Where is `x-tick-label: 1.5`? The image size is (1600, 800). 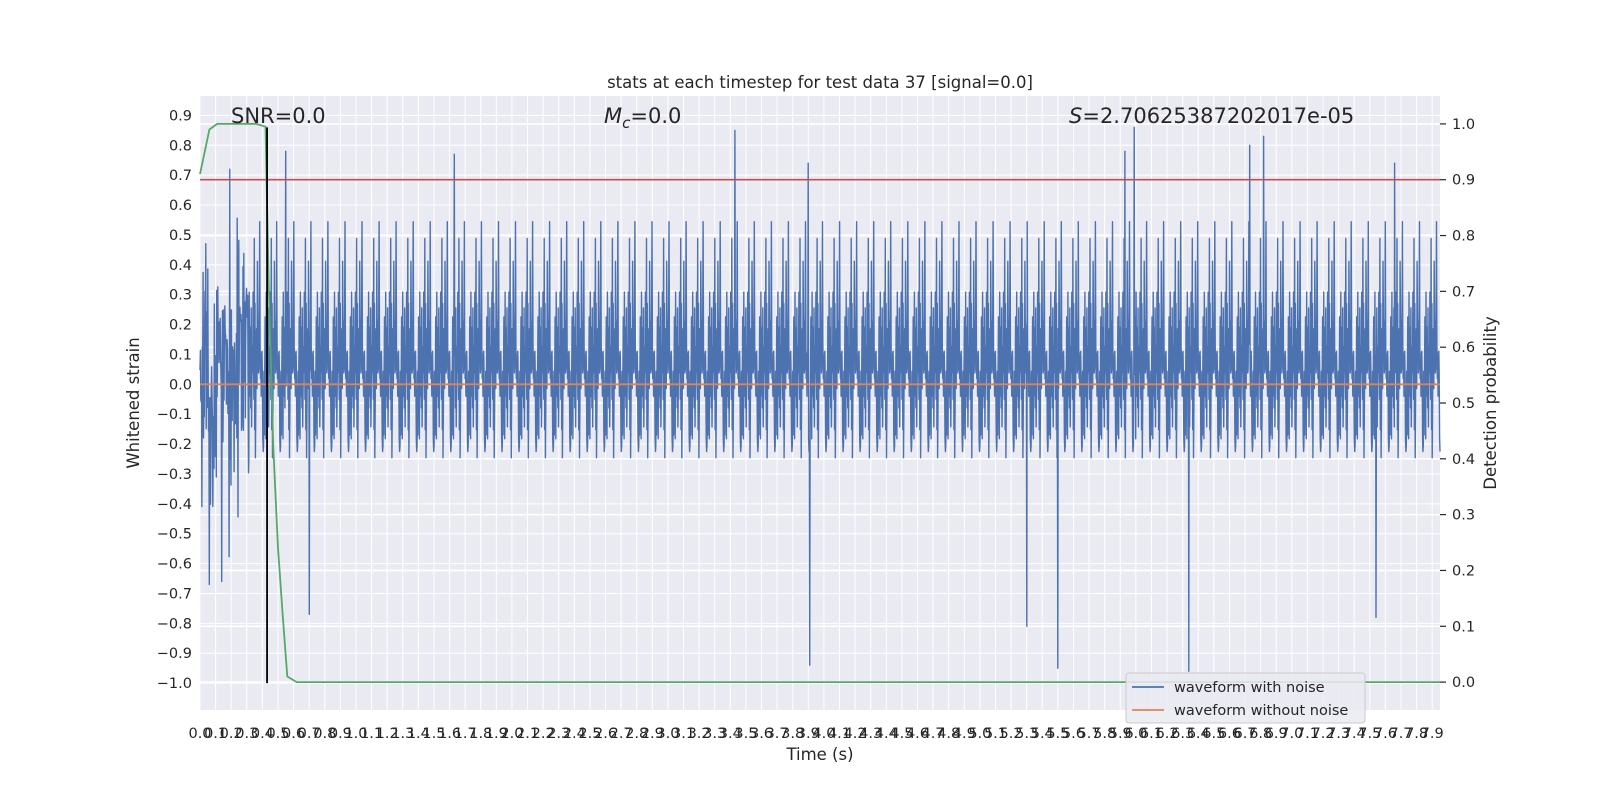 x-tick-label: 1.5 is located at coordinates (433, 734).